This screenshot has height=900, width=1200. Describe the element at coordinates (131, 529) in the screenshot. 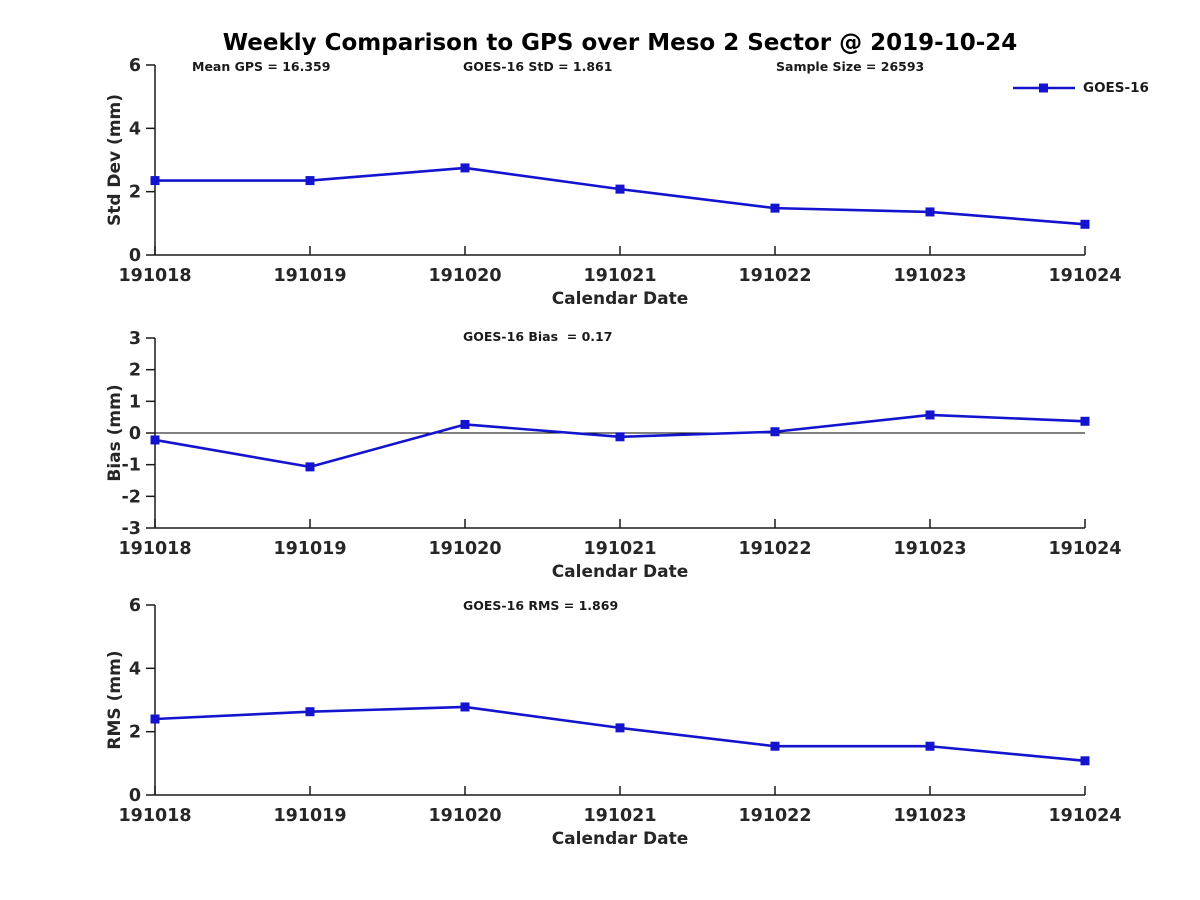

I see `y-tick-label: -3` at that location.